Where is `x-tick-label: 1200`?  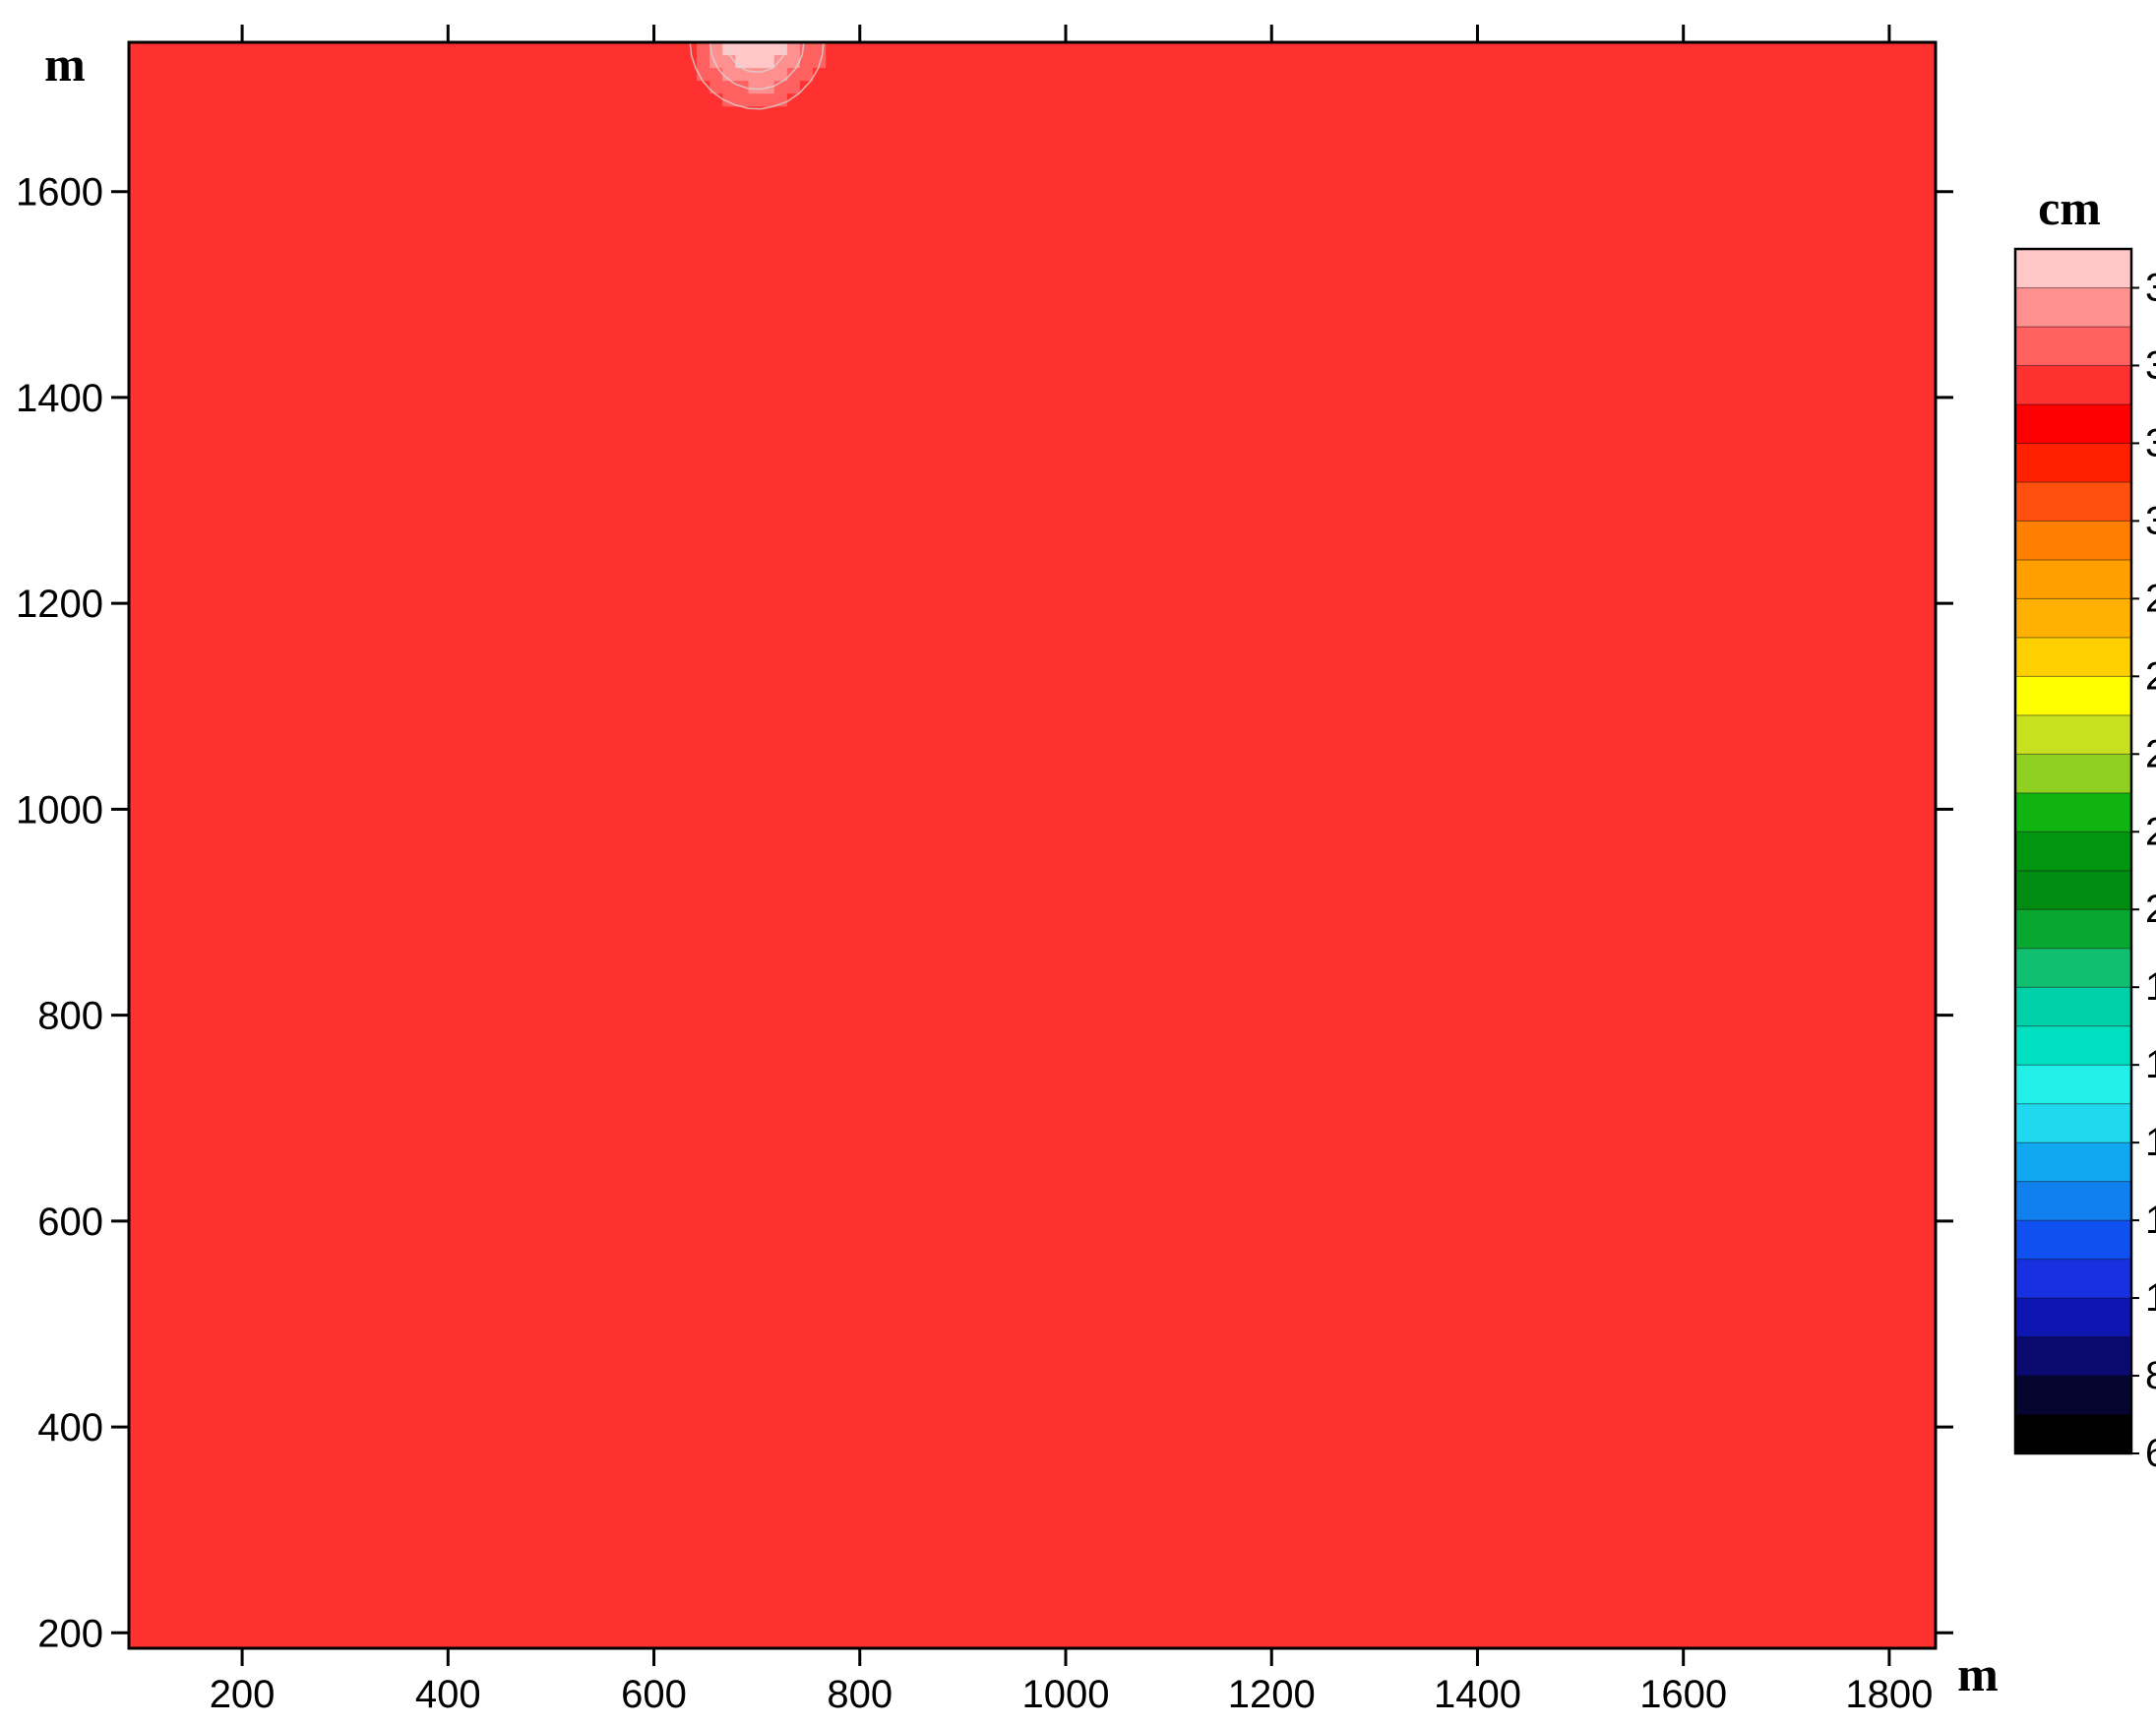 x-tick-label: 1200 is located at coordinates (1272, 1694).